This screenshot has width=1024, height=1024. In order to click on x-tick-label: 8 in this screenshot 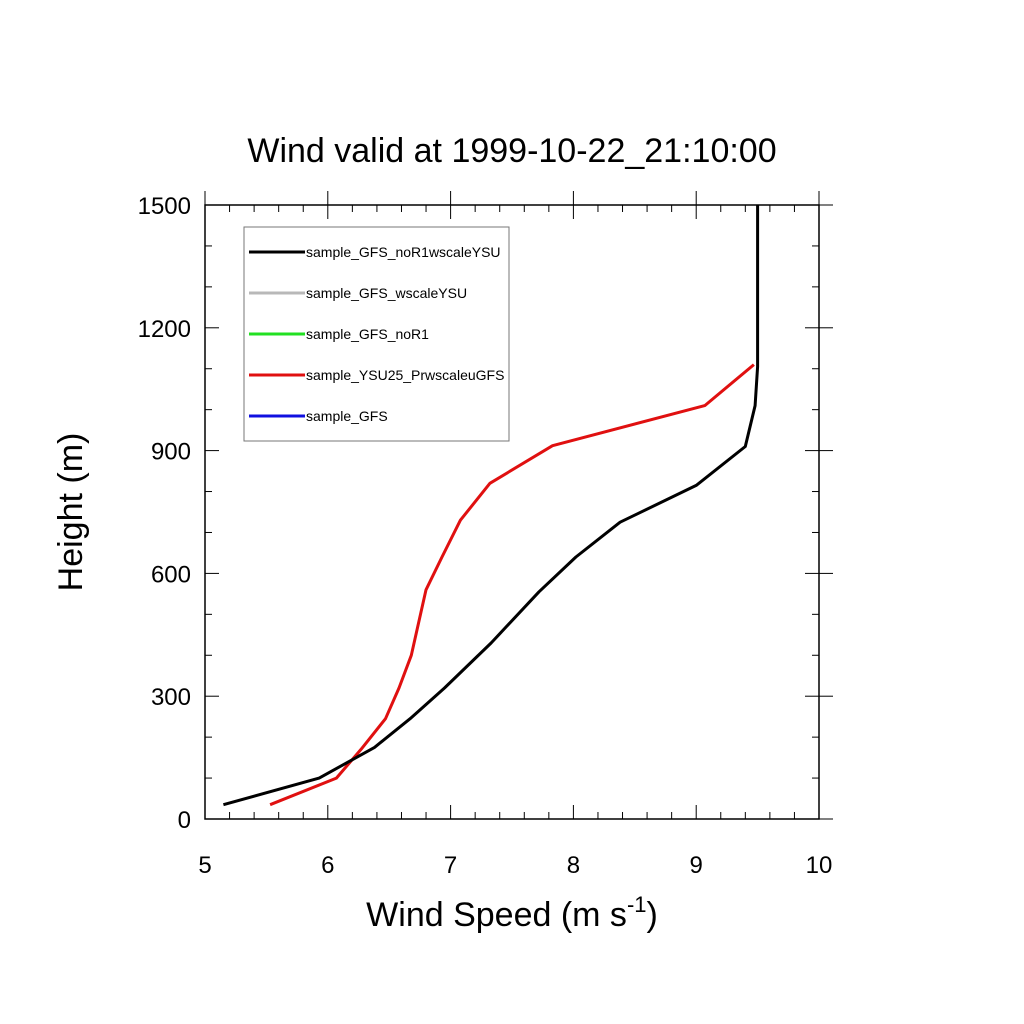, I will do `click(573, 865)`.